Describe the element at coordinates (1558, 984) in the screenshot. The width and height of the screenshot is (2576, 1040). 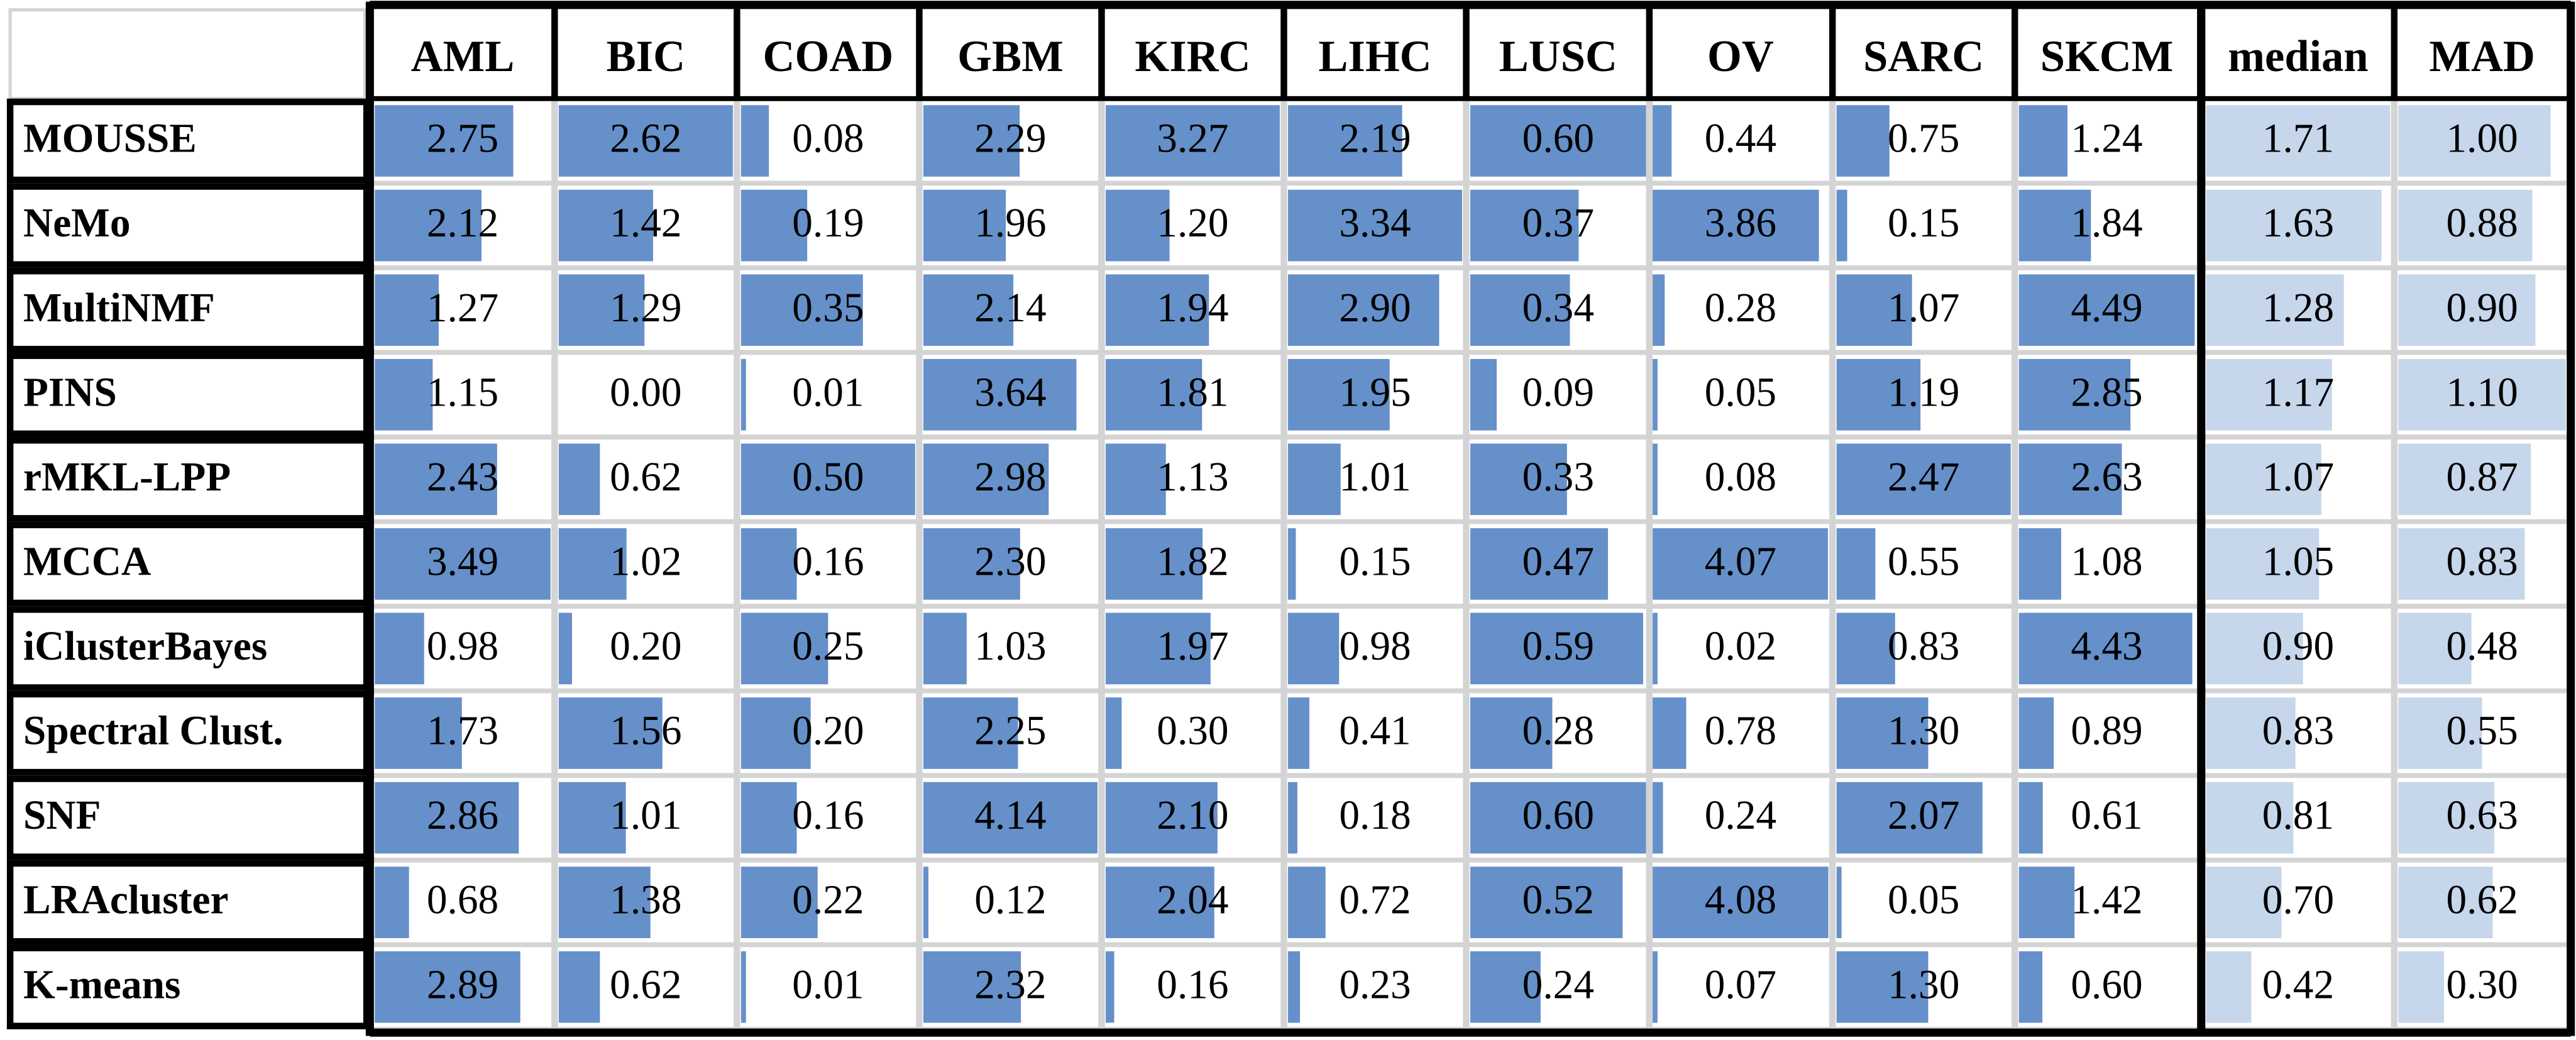
I see `cell-value: 0.24` at that location.